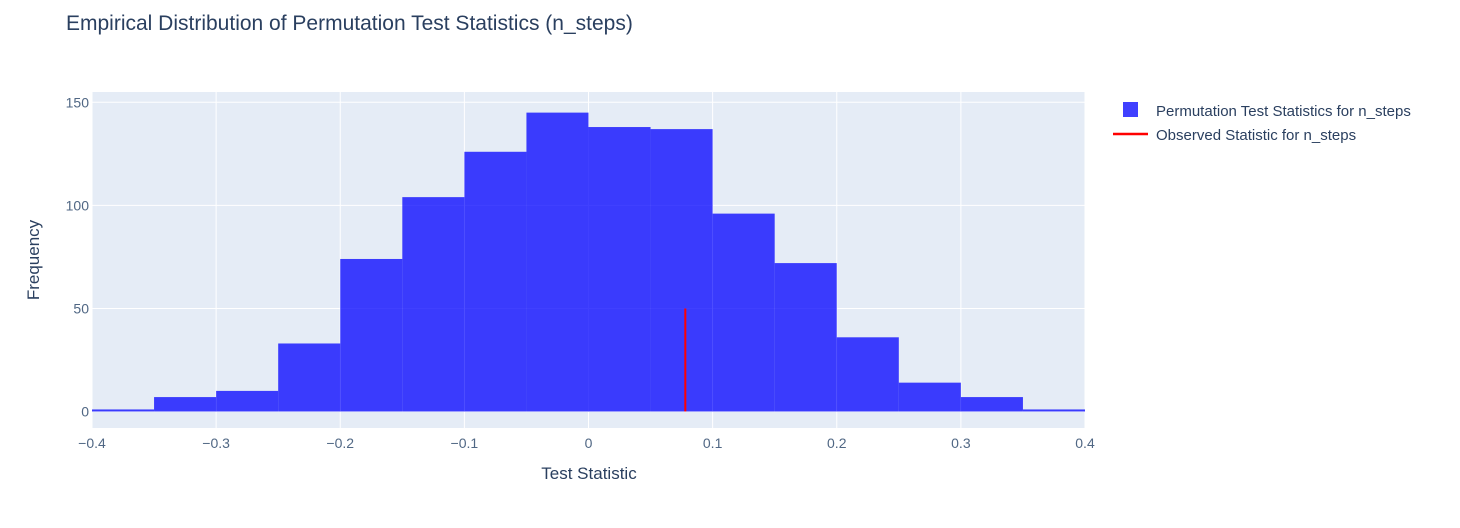 Image resolution: width=1460 pixels, height=528 pixels. I want to click on y-tick-label: 150, so click(78, 102).